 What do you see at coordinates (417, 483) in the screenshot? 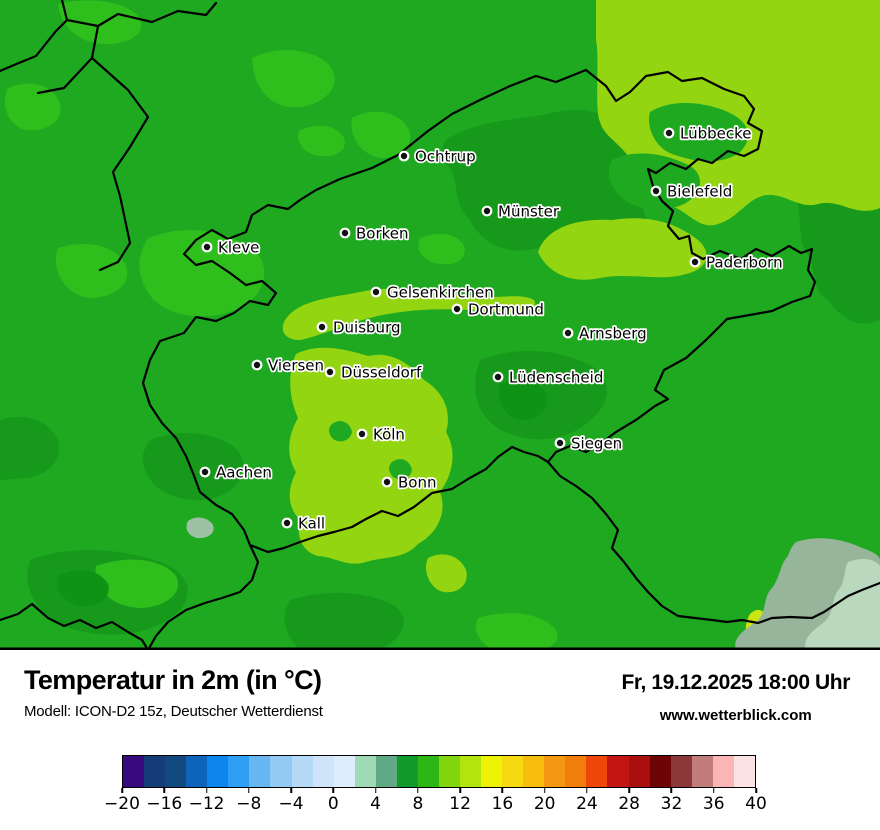
I see `city-label: Bonn` at bounding box center [417, 483].